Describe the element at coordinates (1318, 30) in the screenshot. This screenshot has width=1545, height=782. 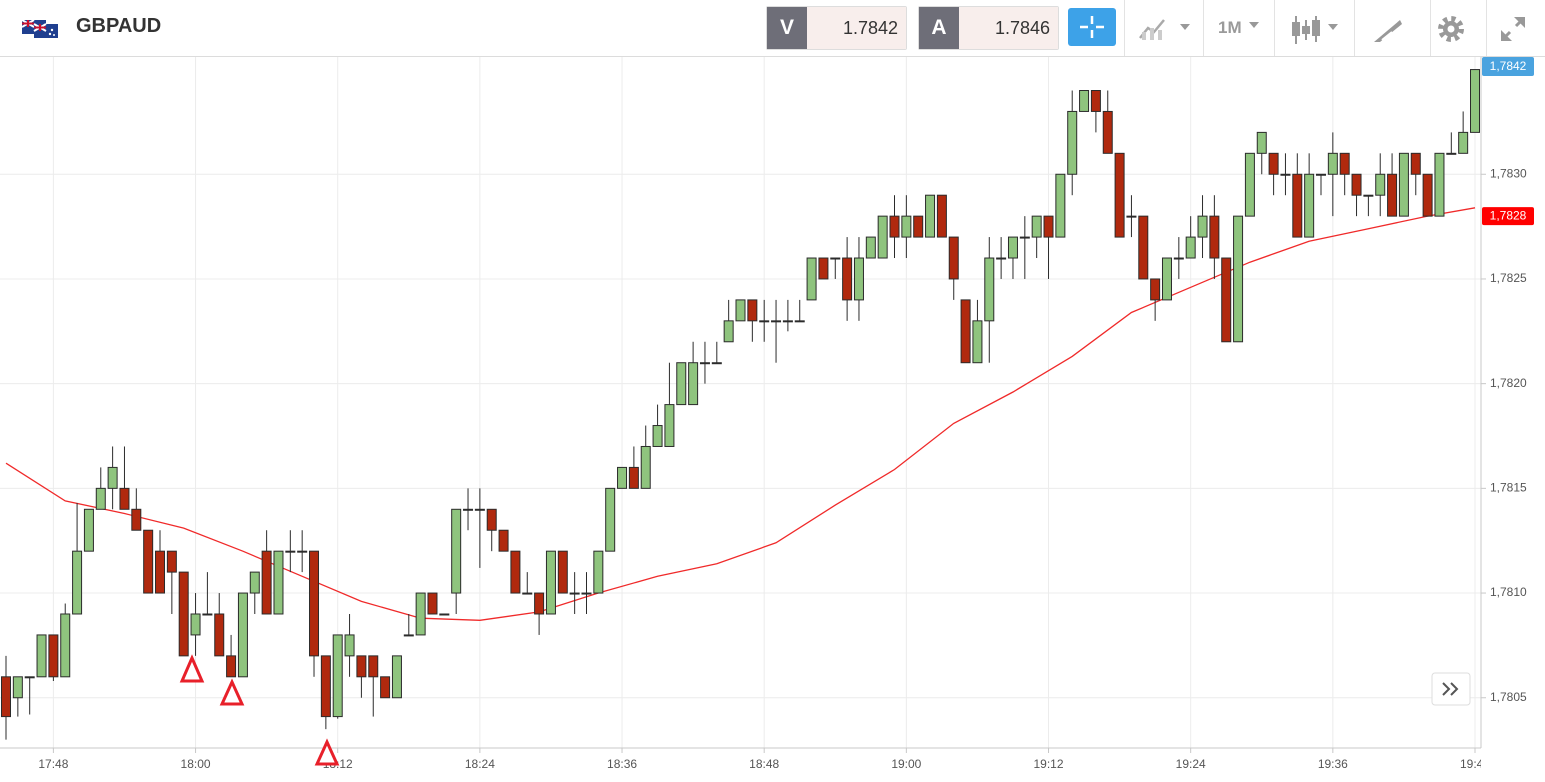
I see `candle-type-button` at that location.